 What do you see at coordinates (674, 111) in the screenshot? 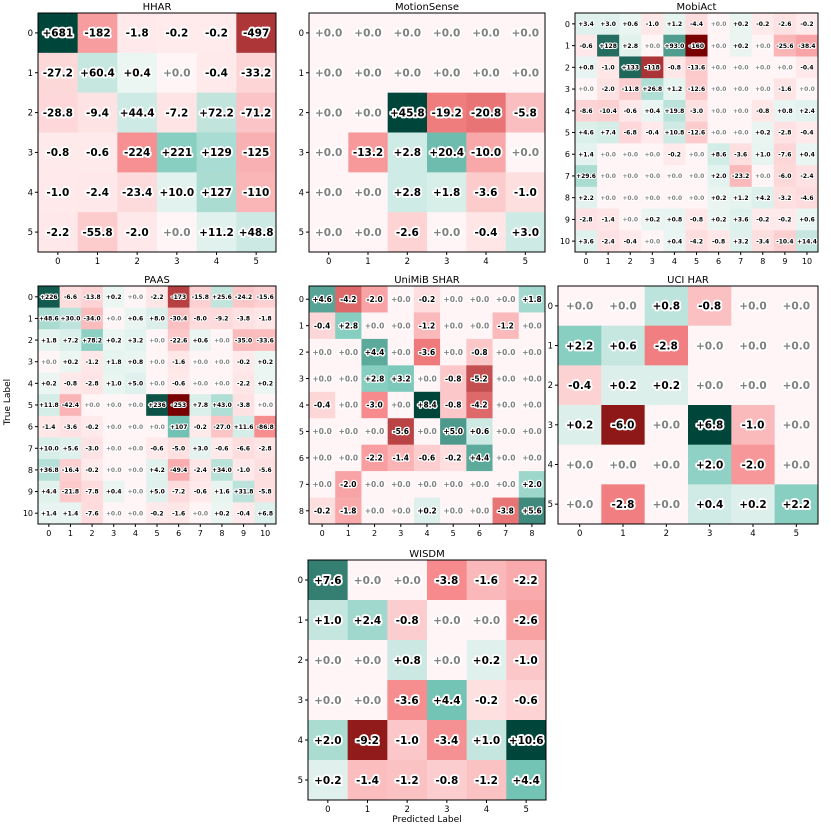
I see `cell-value-label: +19.8` at bounding box center [674, 111].